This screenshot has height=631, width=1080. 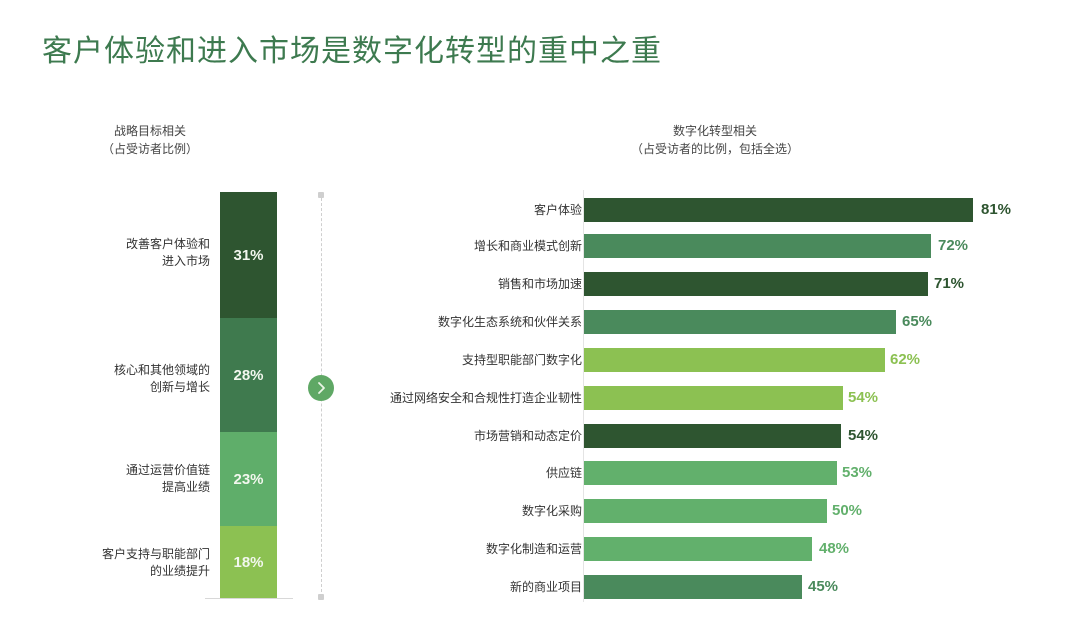 What do you see at coordinates (905, 359) in the screenshot?
I see `bar-value: 62%` at bounding box center [905, 359].